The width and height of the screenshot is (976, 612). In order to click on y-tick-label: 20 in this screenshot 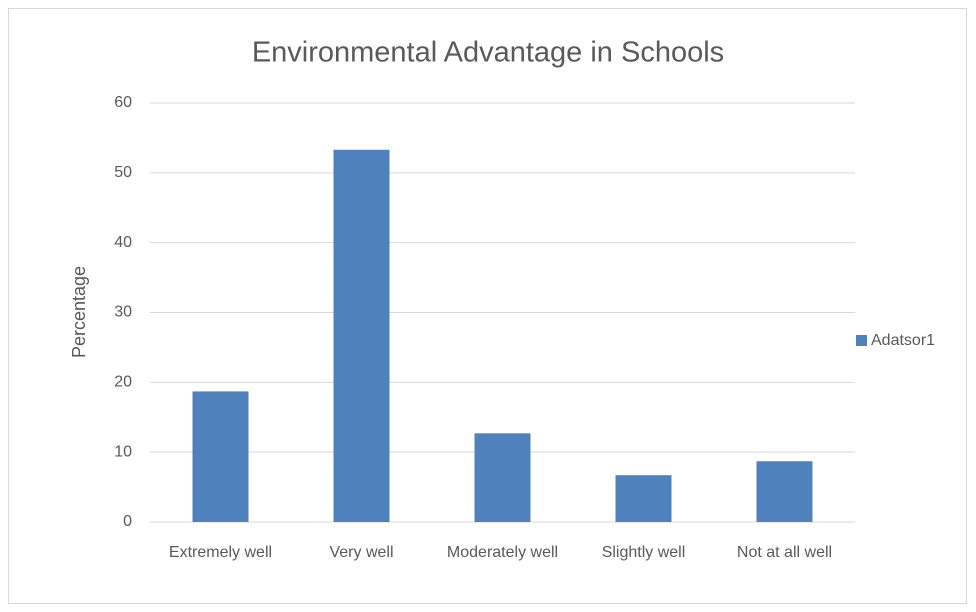, I will do `click(123, 382)`.